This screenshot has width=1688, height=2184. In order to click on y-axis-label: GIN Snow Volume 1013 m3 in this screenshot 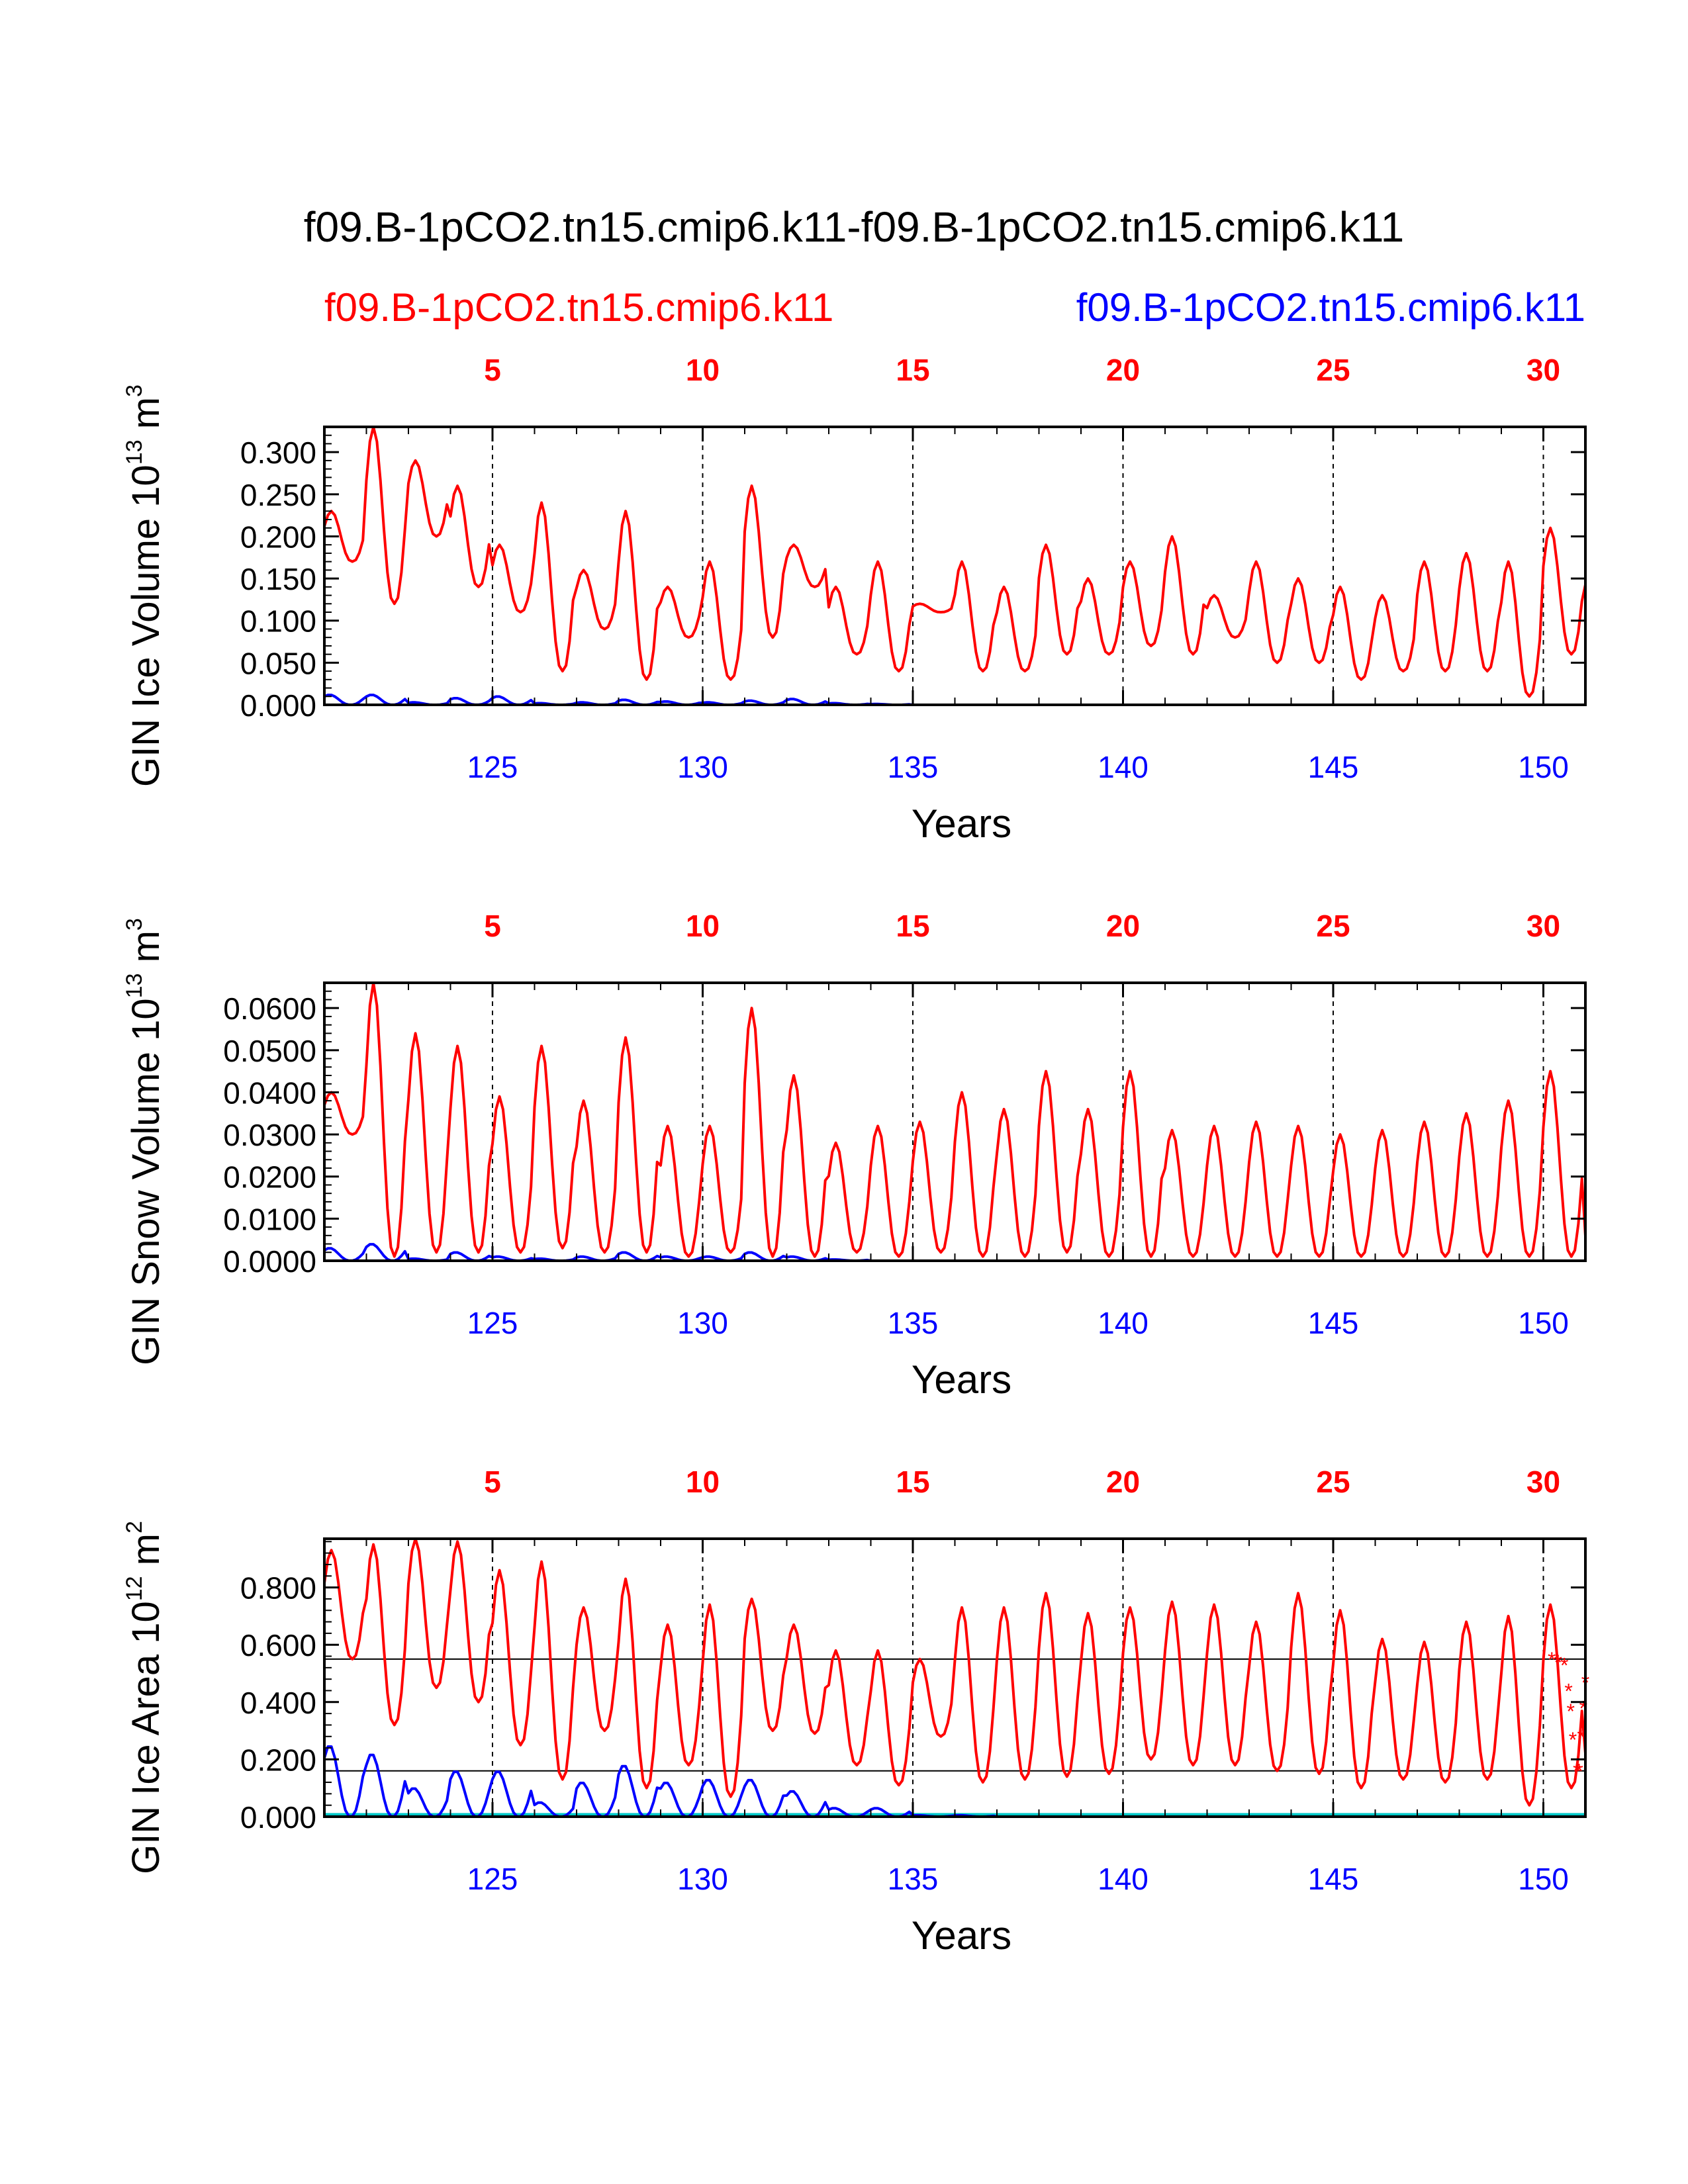, I will do `click(144, 1141)`.